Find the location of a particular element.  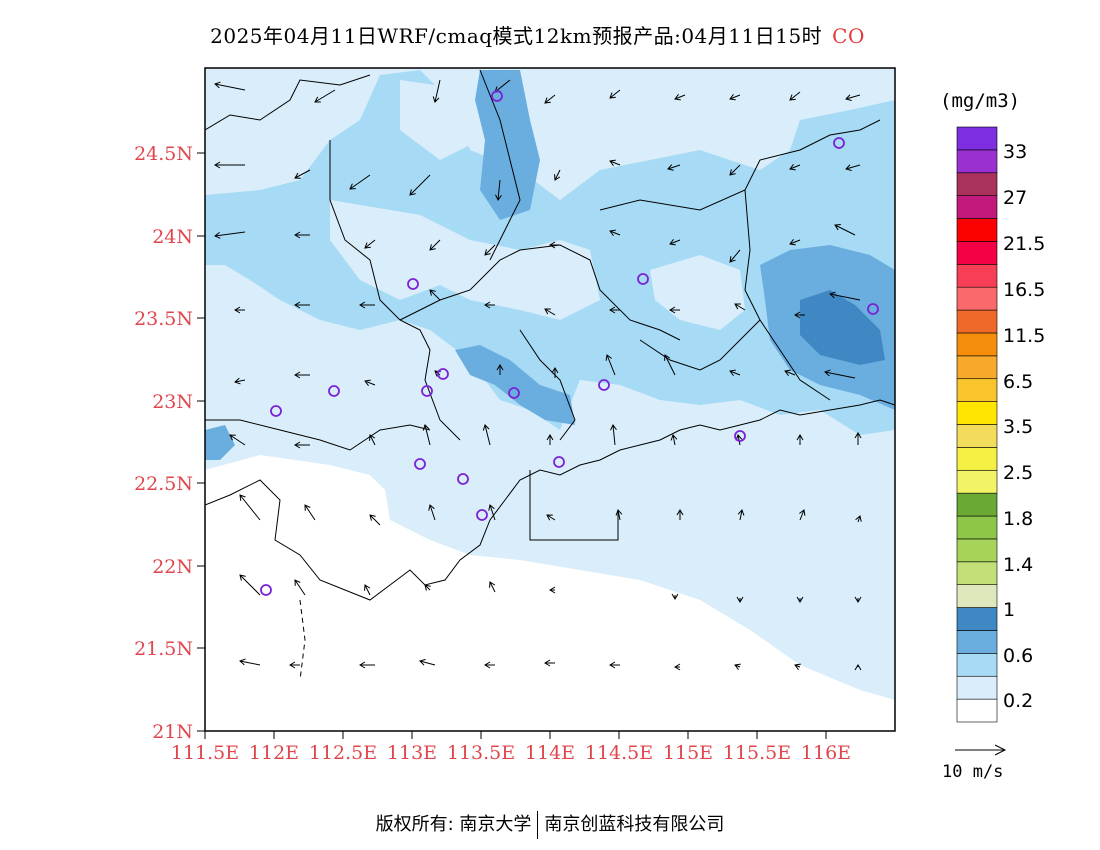

colorbar-label-27: 27 is located at coordinates (1015, 198).